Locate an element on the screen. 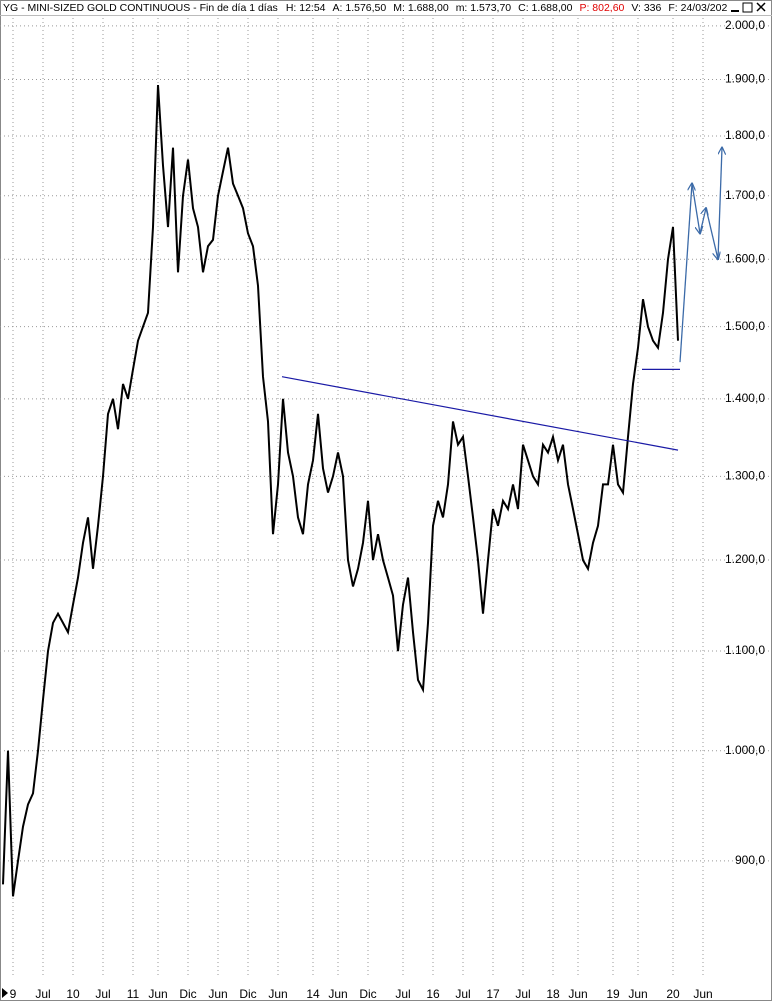 Image resolution: width=772 pixels, height=1001 pixels. x-tick-label: 9 is located at coordinates (13, 994).